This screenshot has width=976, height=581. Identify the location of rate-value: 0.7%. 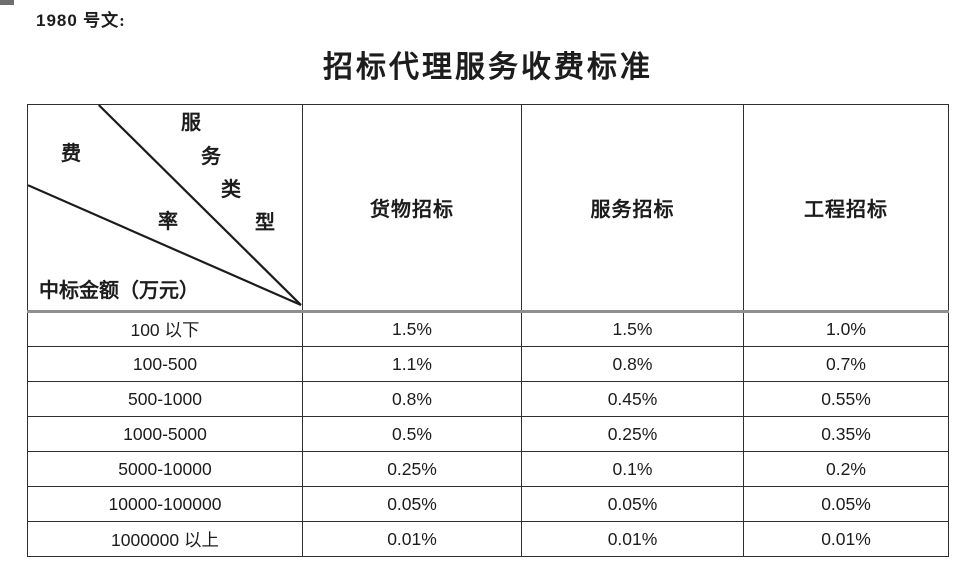
(846, 363).